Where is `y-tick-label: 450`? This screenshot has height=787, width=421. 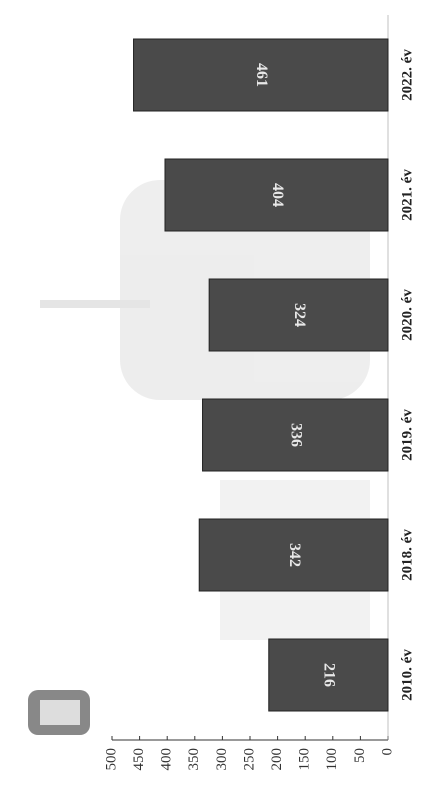
y-tick-label: 450 is located at coordinates (139, 759).